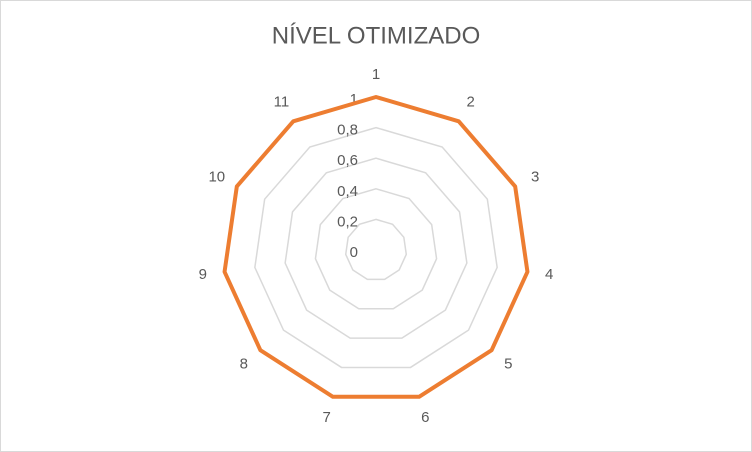 This screenshot has width=752, height=452. What do you see at coordinates (347, 160) in the screenshot?
I see `r-tick-label: 0,6` at bounding box center [347, 160].